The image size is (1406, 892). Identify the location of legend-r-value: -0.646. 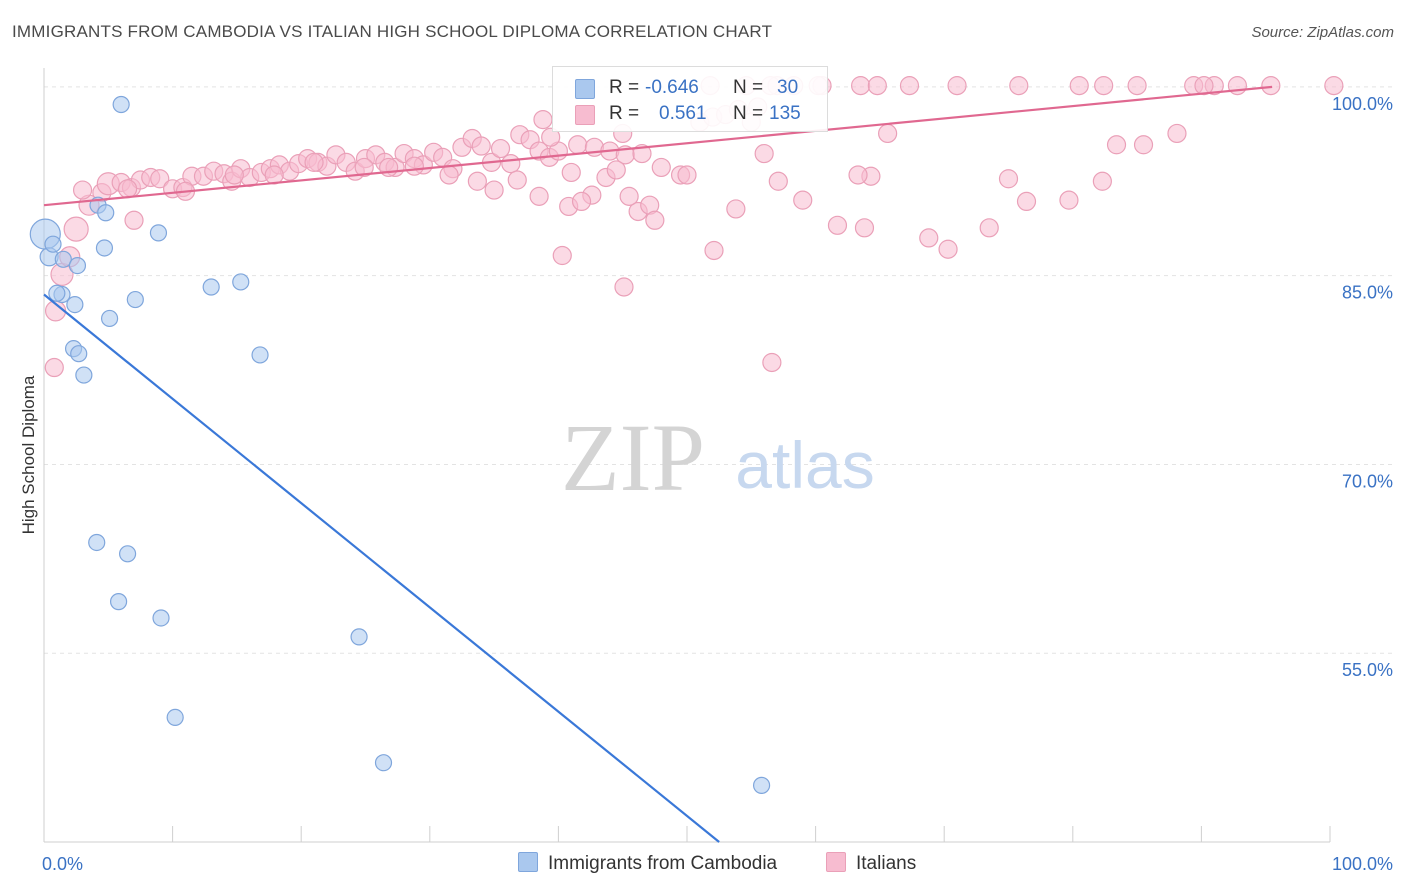
(672, 87).